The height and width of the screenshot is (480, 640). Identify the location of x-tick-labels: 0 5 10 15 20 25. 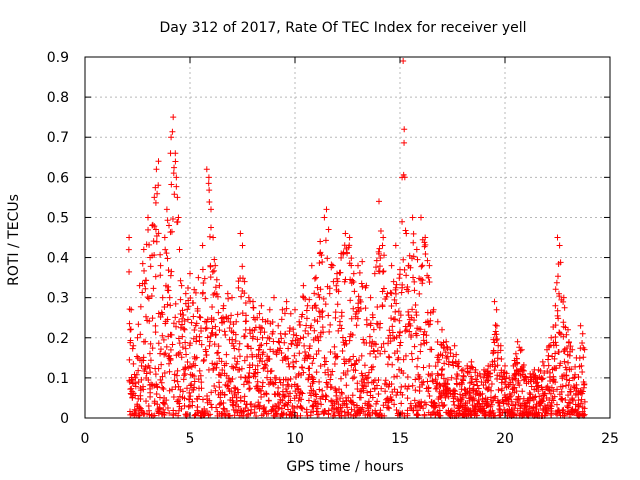
(350, 439).